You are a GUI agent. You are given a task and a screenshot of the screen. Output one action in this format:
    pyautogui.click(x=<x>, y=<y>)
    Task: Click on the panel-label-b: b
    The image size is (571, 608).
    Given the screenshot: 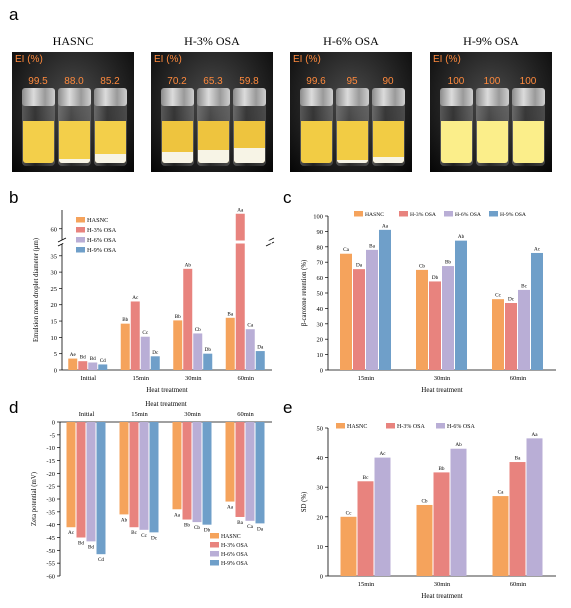 What is the action you would take?
    pyautogui.click(x=14, y=197)
    